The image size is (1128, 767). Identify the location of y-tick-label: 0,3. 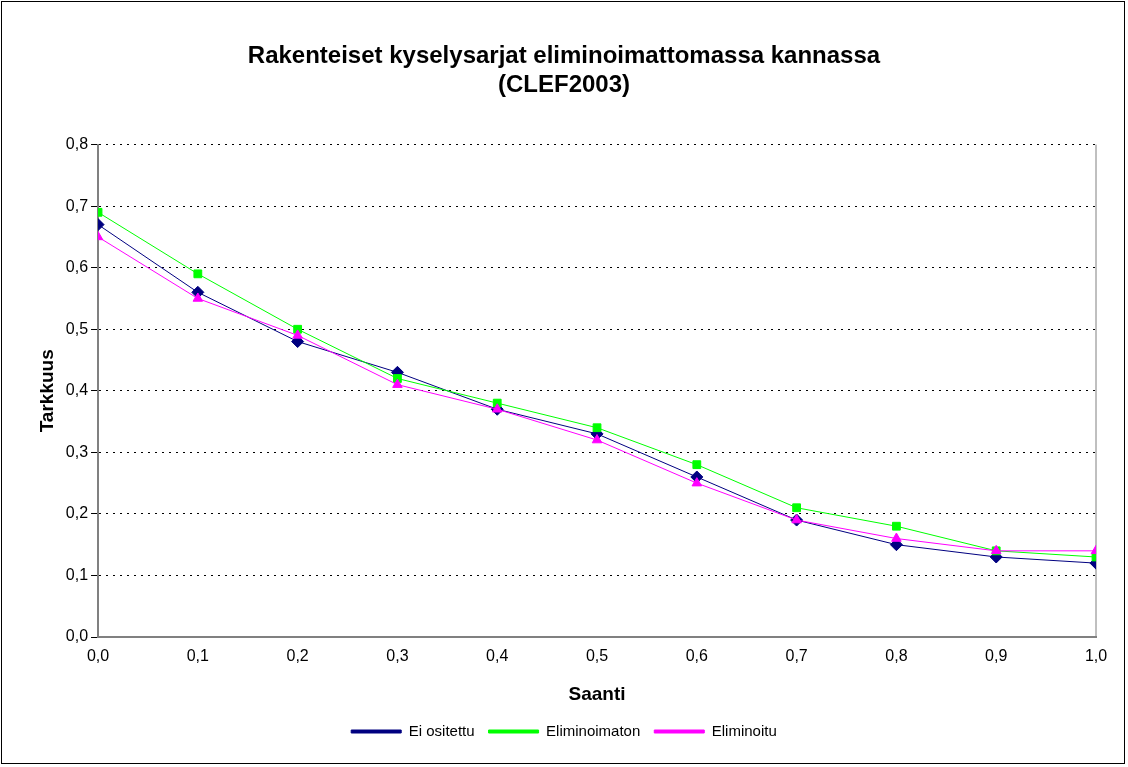
(77, 451).